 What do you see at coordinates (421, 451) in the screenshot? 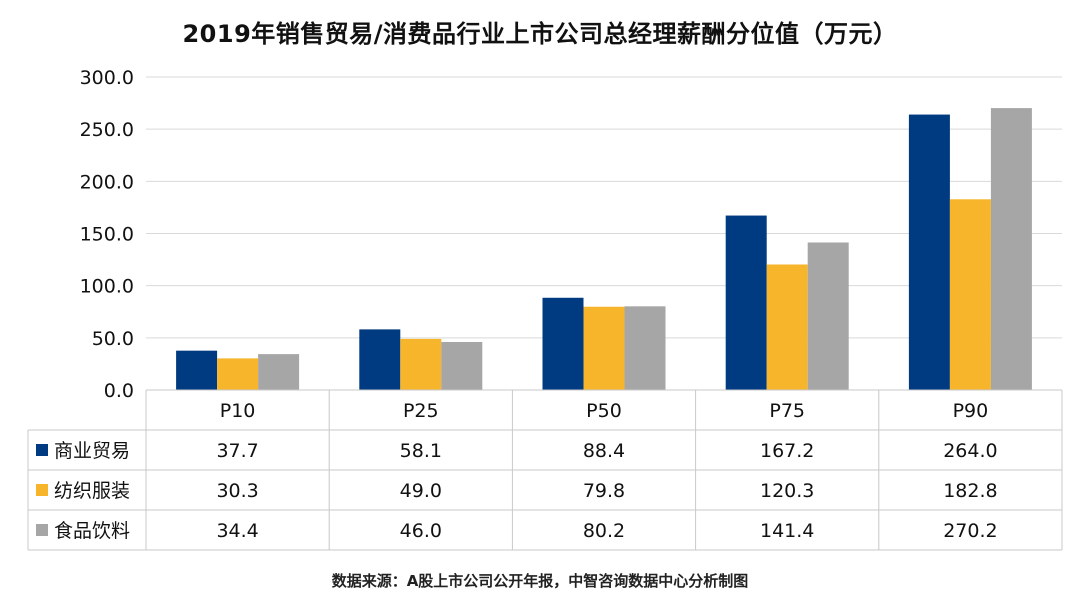
I see `data-label: 58.1` at bounding box center [421, 451].